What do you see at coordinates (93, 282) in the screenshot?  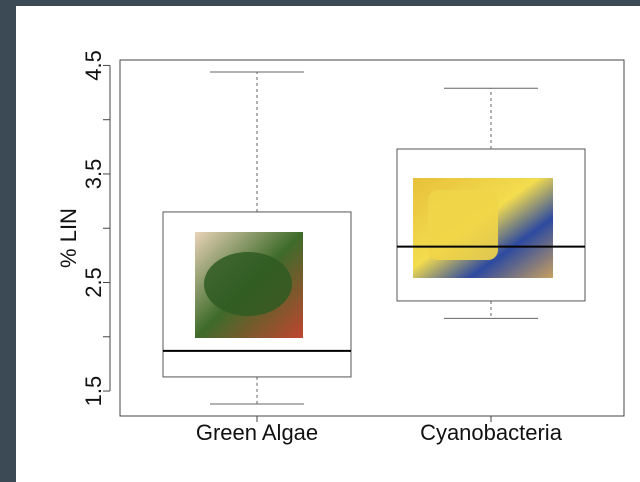 I see `y-tick-label: 2.5` at bounding box center [93, 282].